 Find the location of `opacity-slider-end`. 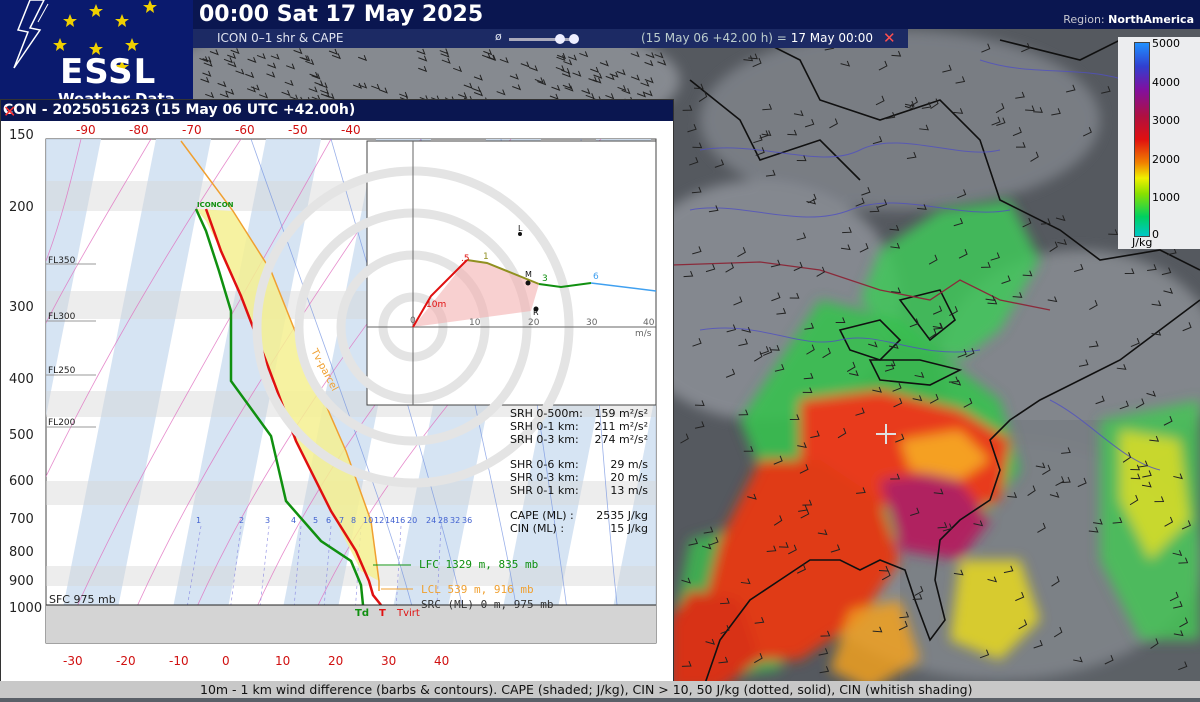

opacity-slider-end is located at coordinates (574, 39).